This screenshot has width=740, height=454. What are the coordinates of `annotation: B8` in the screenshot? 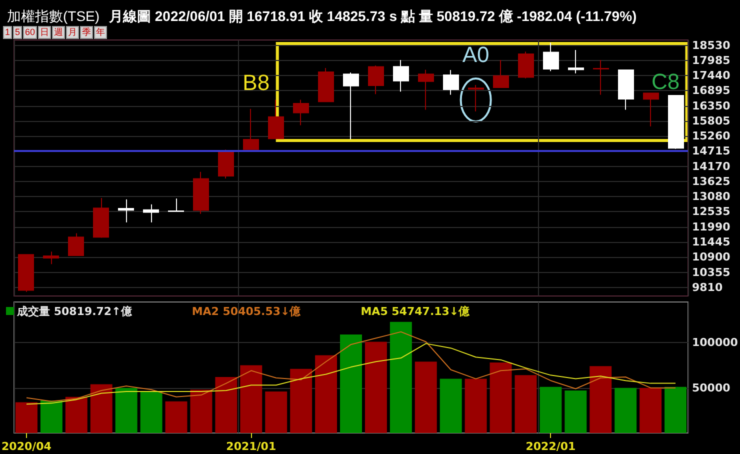 It's located at (256, 83).